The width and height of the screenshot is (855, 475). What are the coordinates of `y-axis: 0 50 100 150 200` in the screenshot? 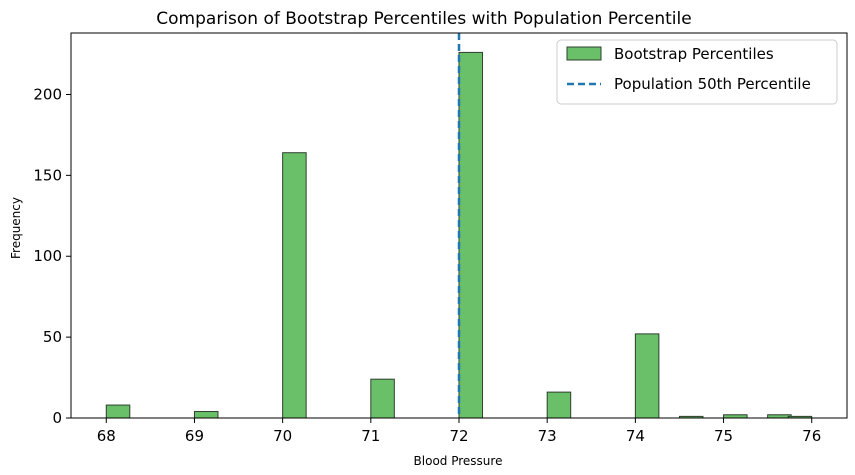 It's located at (52, 256).